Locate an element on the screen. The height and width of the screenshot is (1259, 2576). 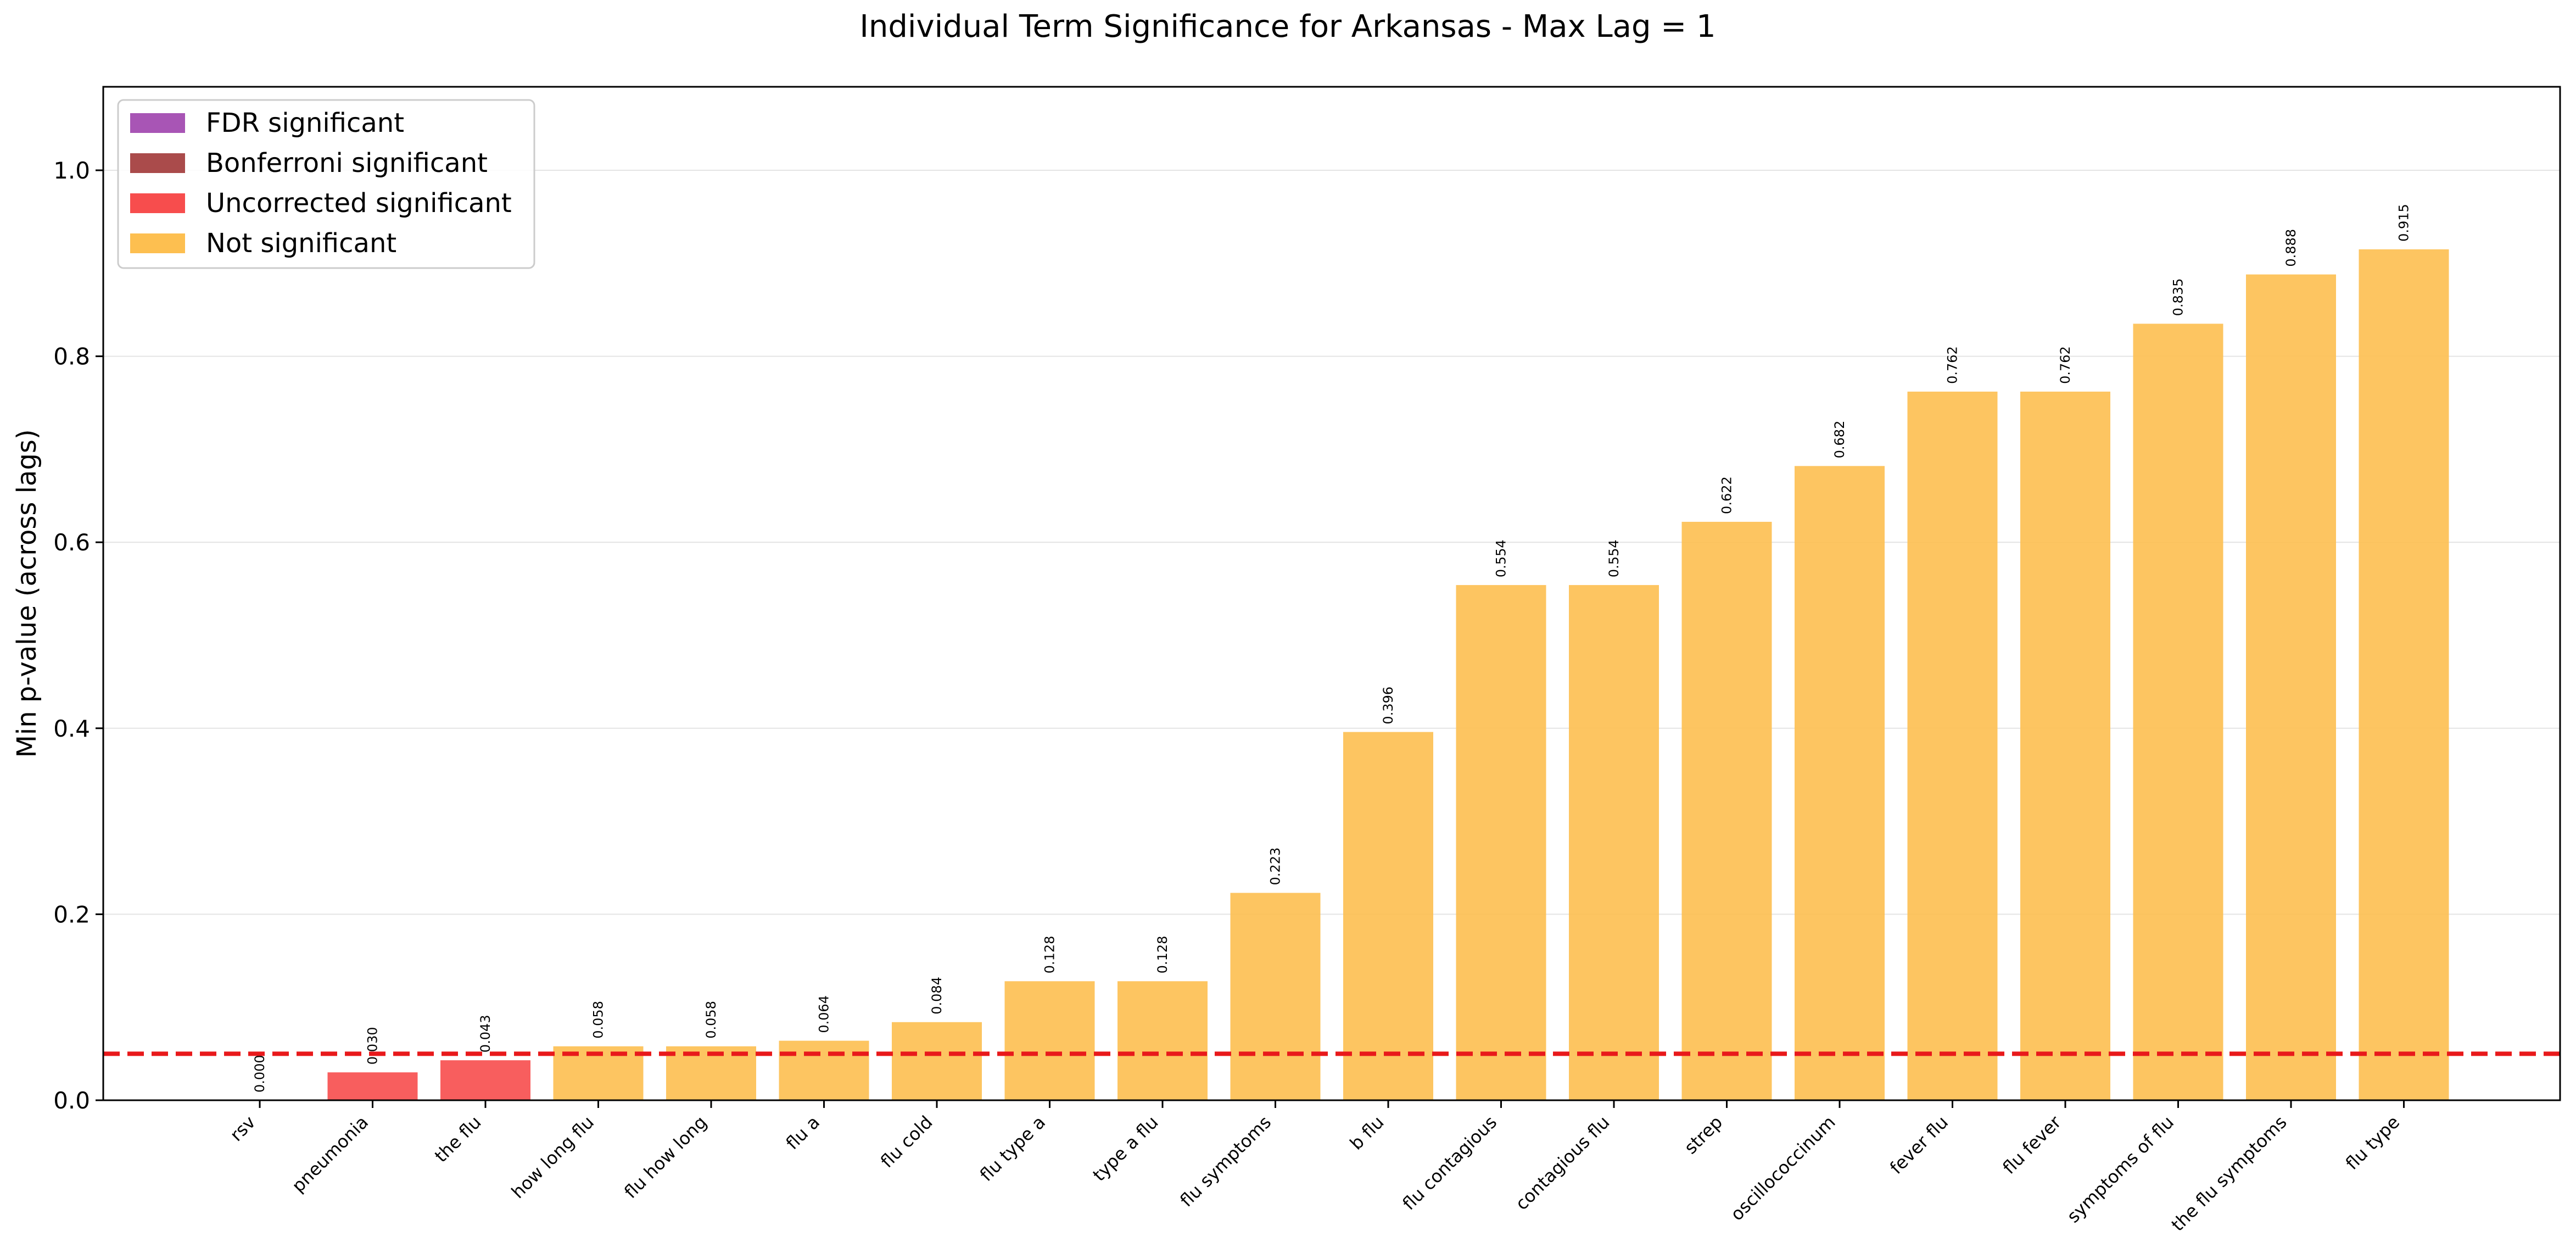
x-tick-label: flu symptoms is located at coordinates (1226, 1161).